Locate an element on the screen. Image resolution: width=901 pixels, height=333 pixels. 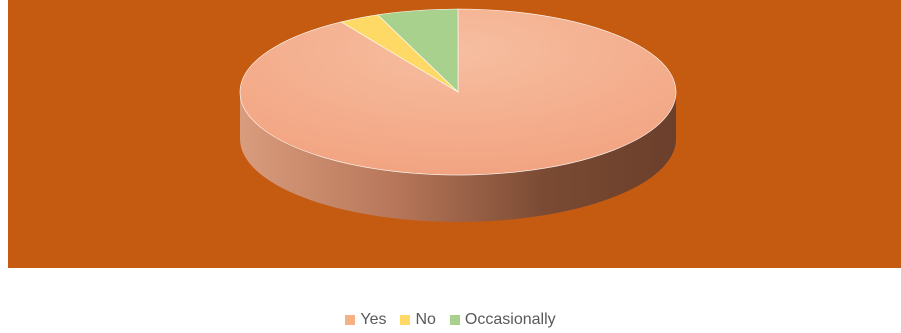
legend-item-no: No is located at coordinates (418, 320).